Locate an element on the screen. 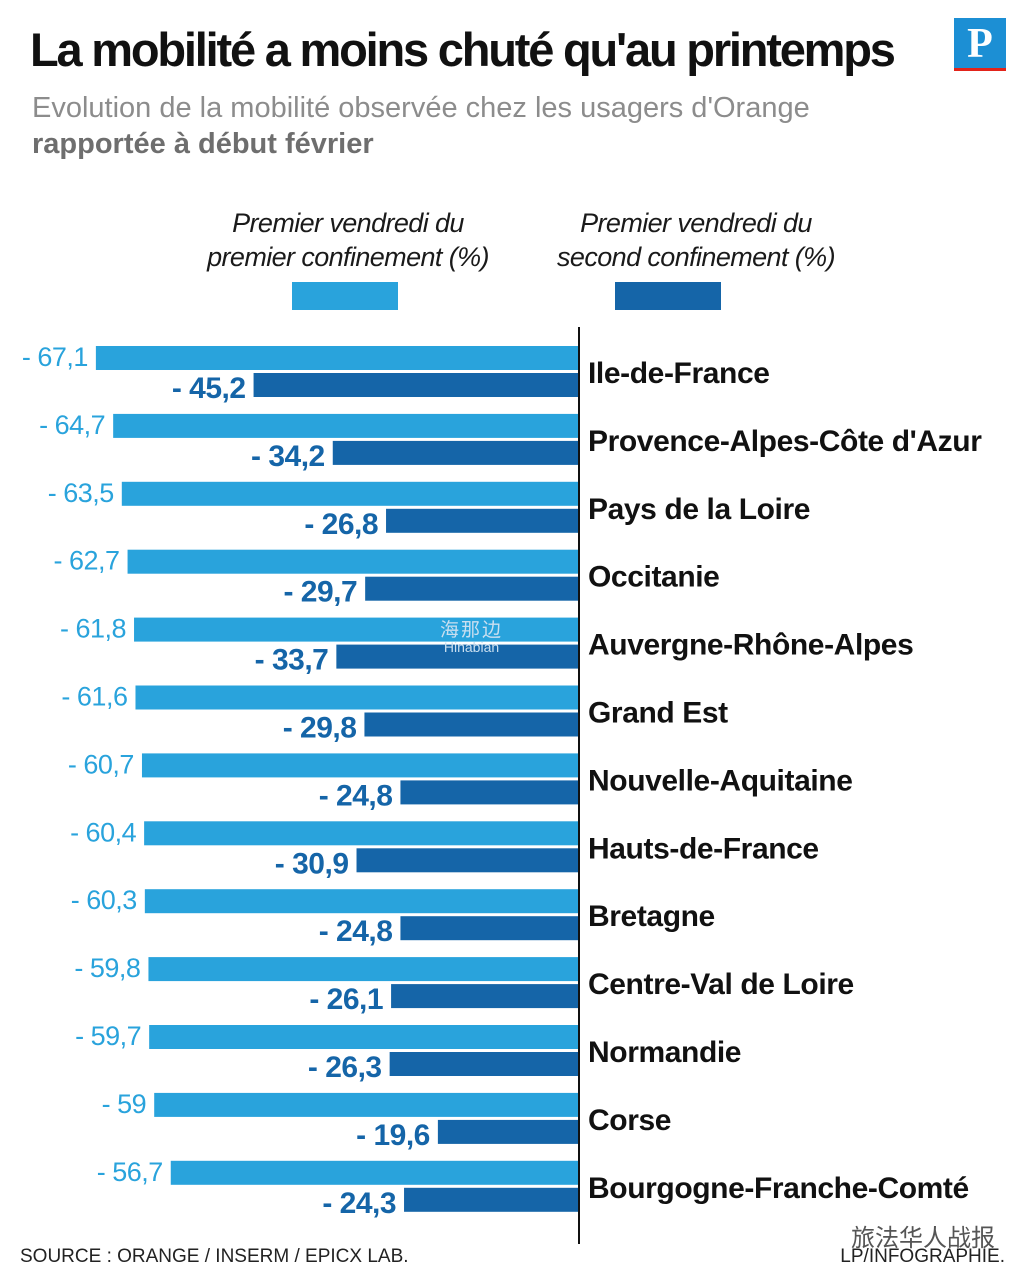 This screenshot has width=1027, height=1280. legend-swatch-first is located at coordinates (345, 296).